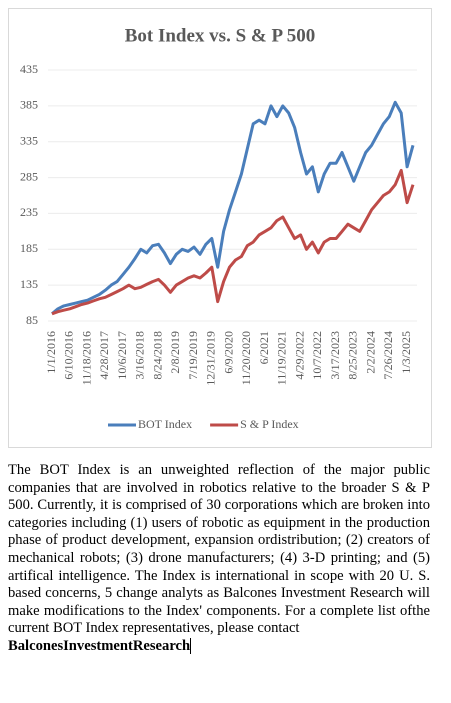 The width and height of the screenshot is (451, 703). What do you see at coordinates (86, 358) in the screenshot?
I see `x-tick-label: 11/18/2016` at bounding box center [86, 358].